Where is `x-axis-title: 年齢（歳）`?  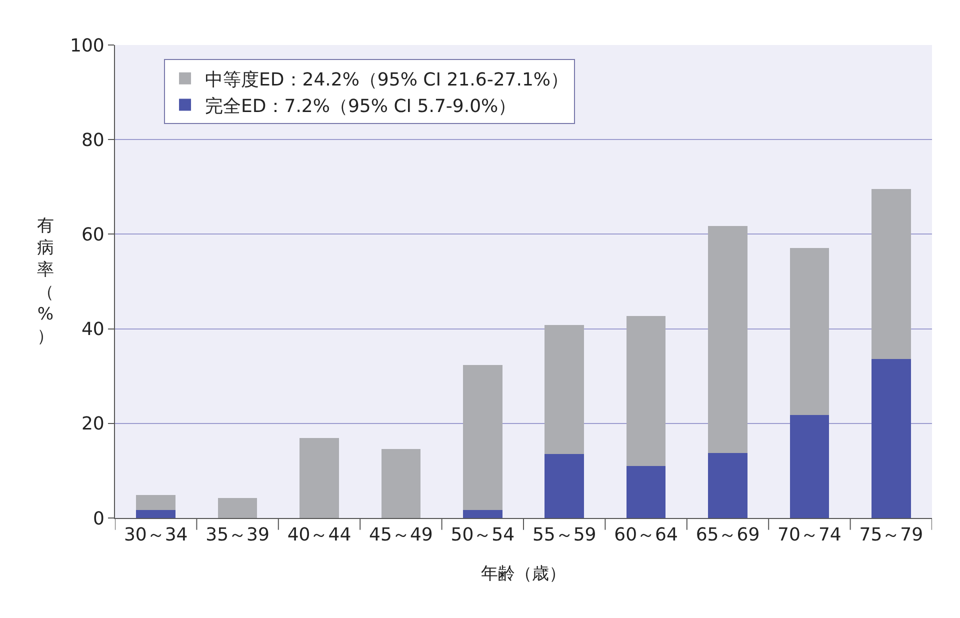
x-axis-title: 年齢（歳） is located at coordinates (523, 574).